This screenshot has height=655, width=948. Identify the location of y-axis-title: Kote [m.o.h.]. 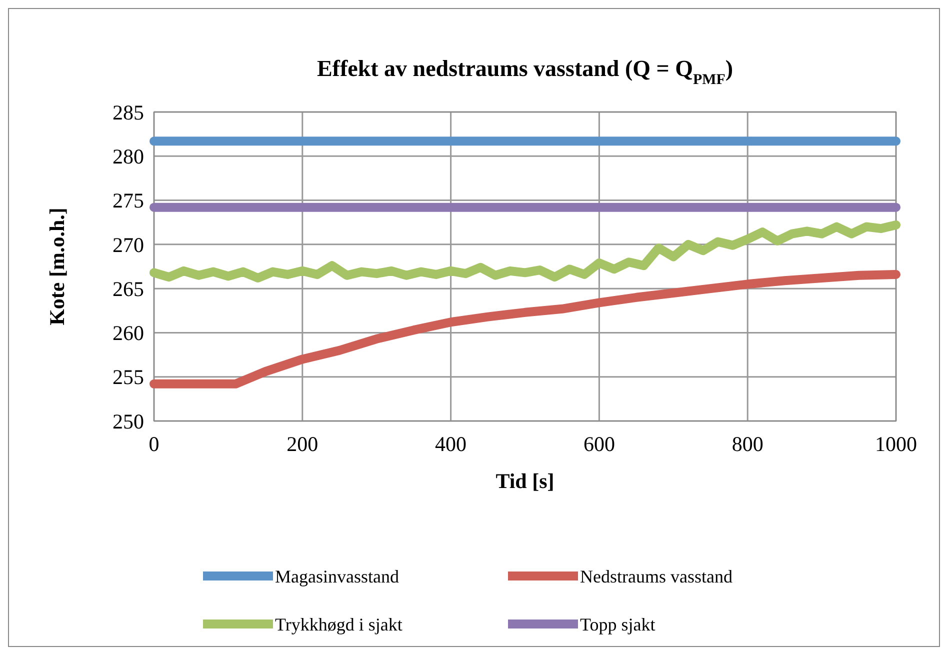
(57, 267).